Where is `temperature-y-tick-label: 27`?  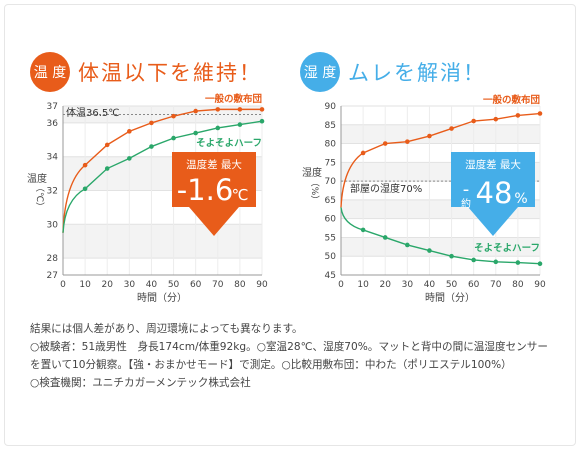 temperature-y-tick-label: 27 is located at coordinates (52, 276).